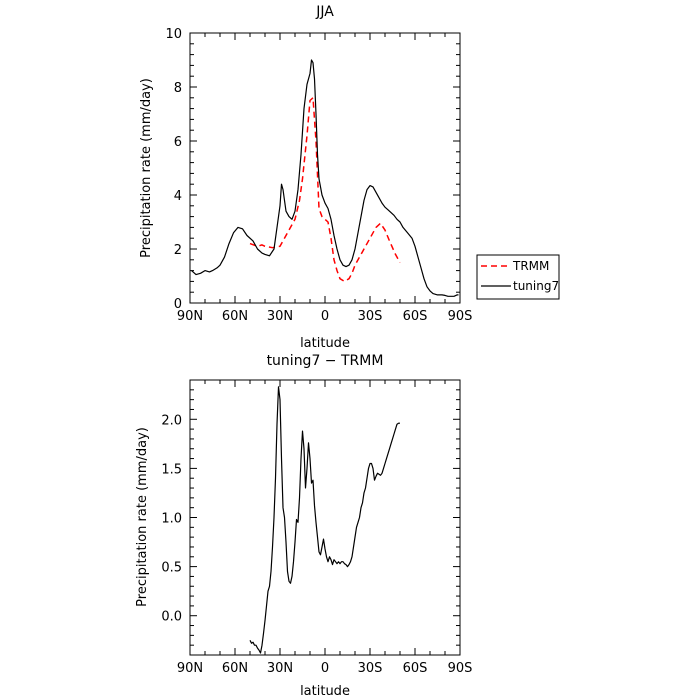 This screenshot has width=700, height=700. I want to click on chart-title: JJA, so click(324, 12).